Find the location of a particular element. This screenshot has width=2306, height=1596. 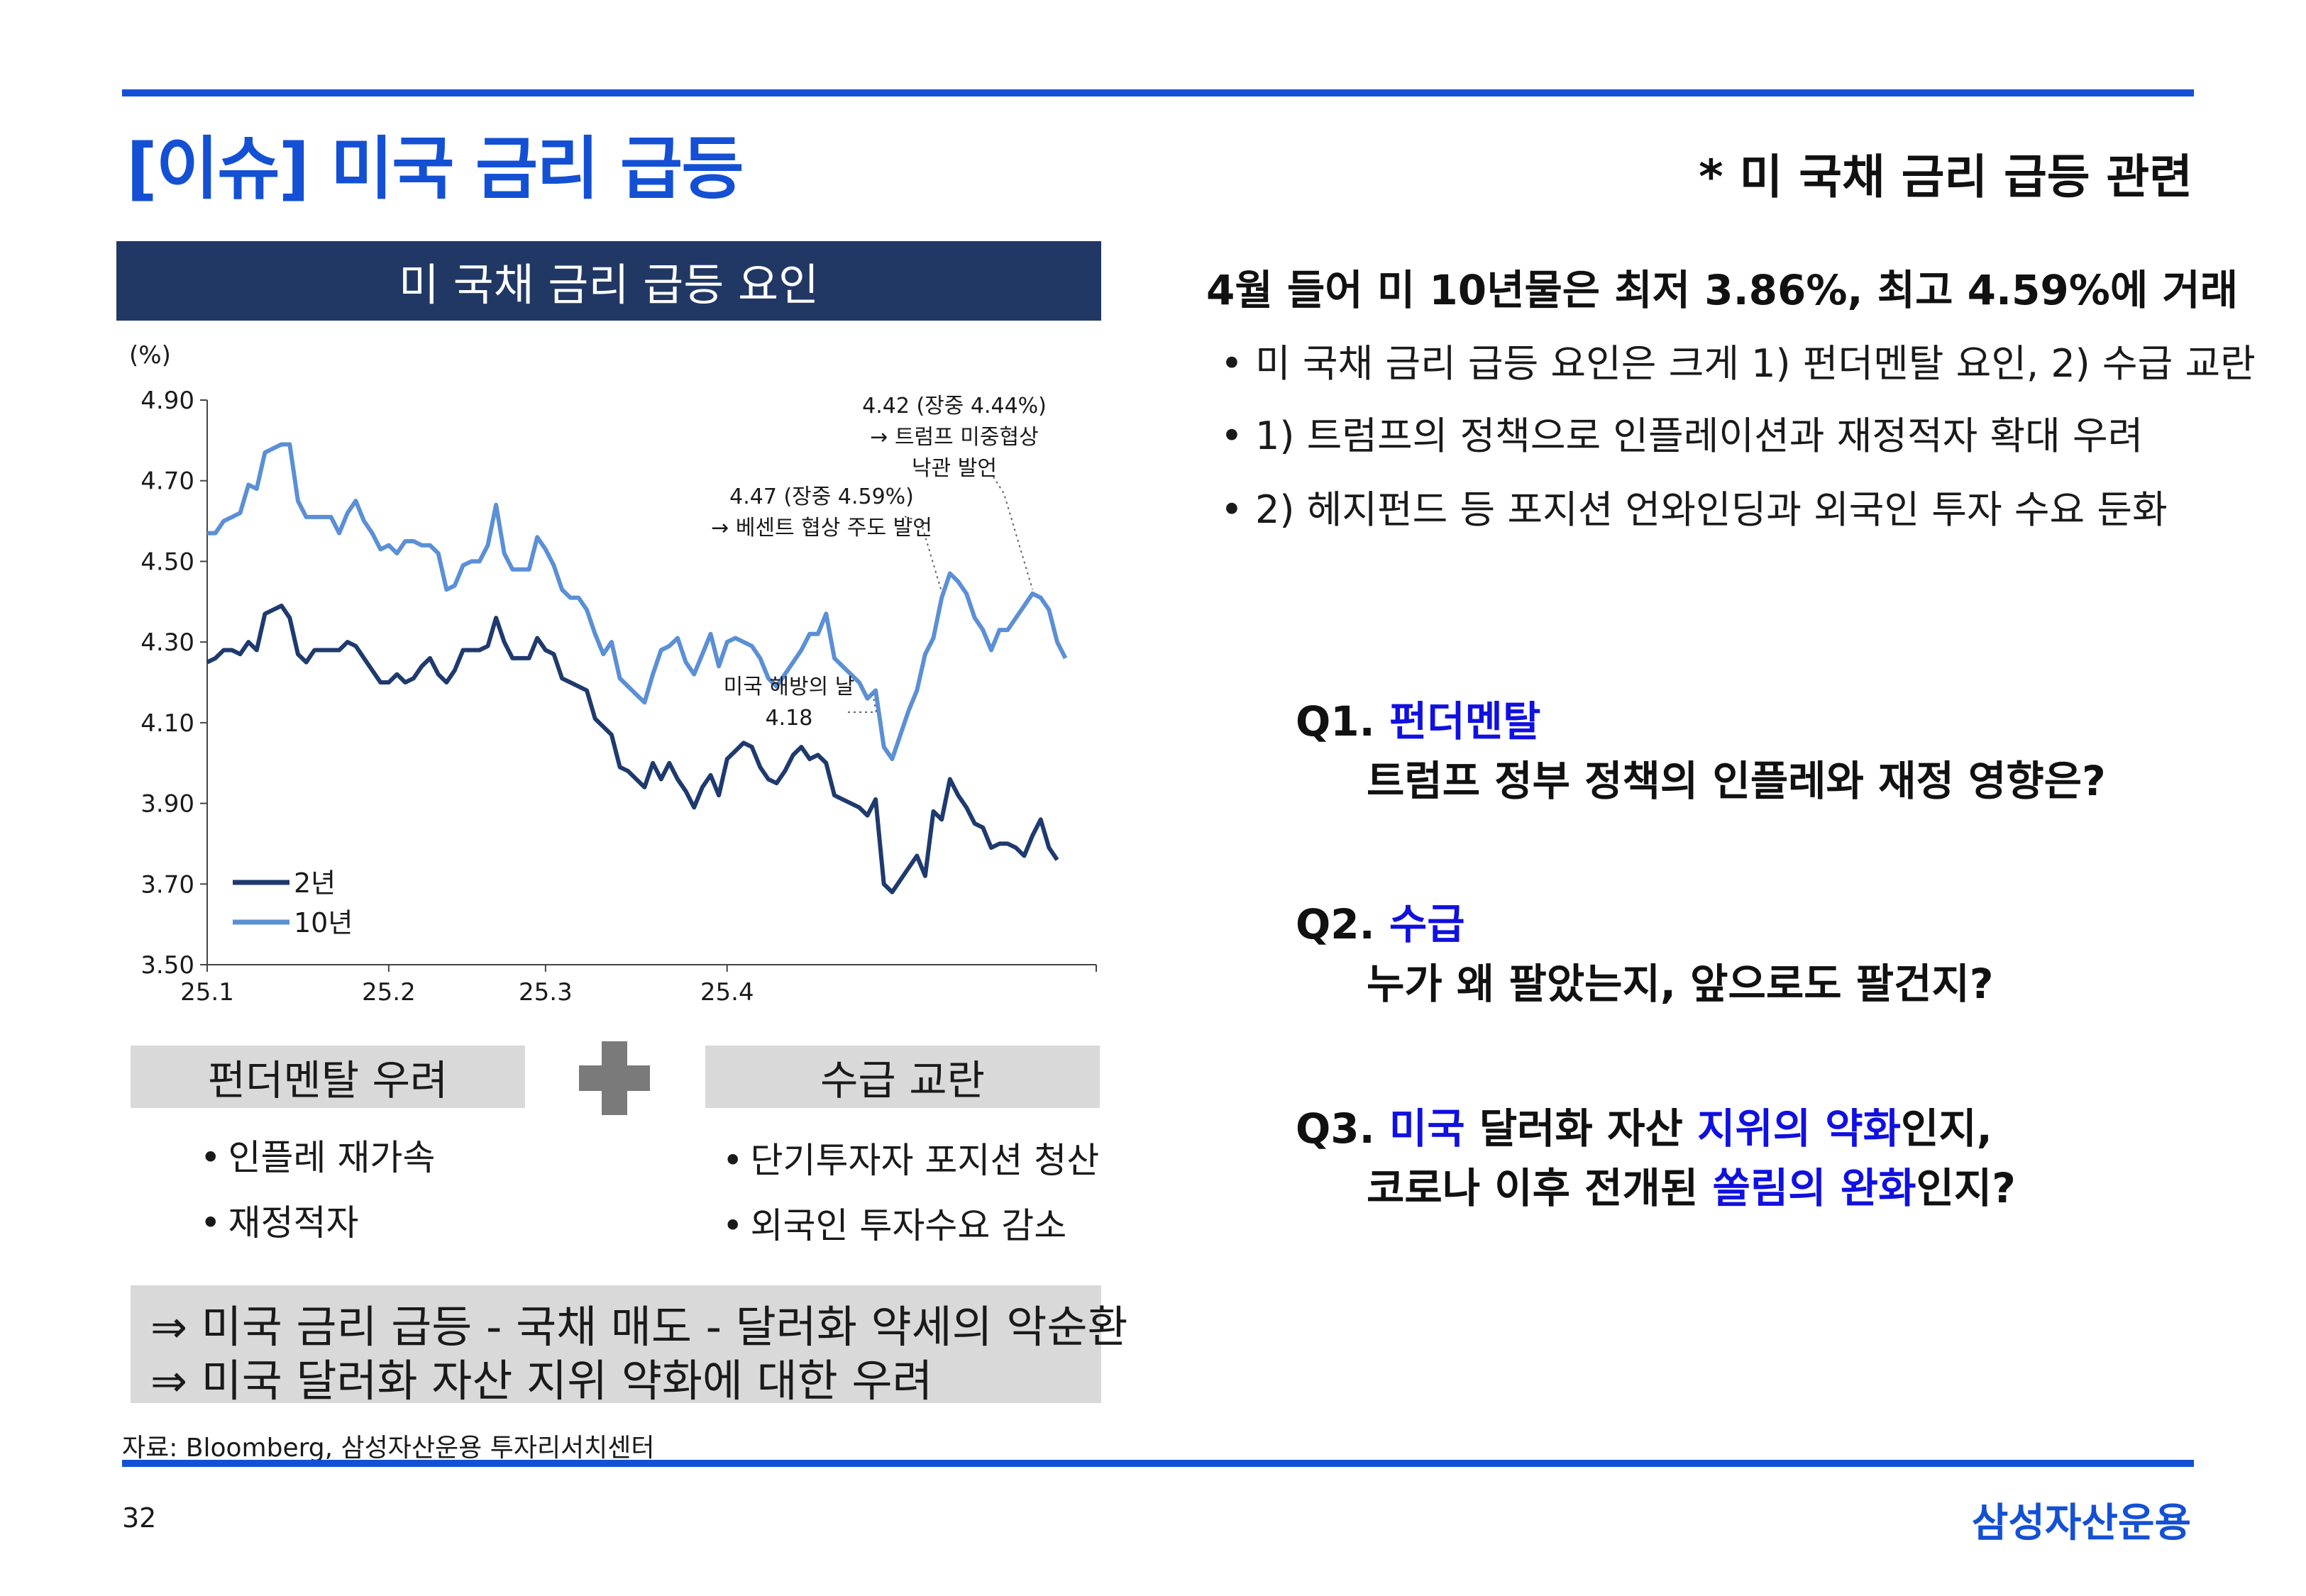

chart-banner: 미 국채 금리 급등 요인 is located at coordinates (609, 281).